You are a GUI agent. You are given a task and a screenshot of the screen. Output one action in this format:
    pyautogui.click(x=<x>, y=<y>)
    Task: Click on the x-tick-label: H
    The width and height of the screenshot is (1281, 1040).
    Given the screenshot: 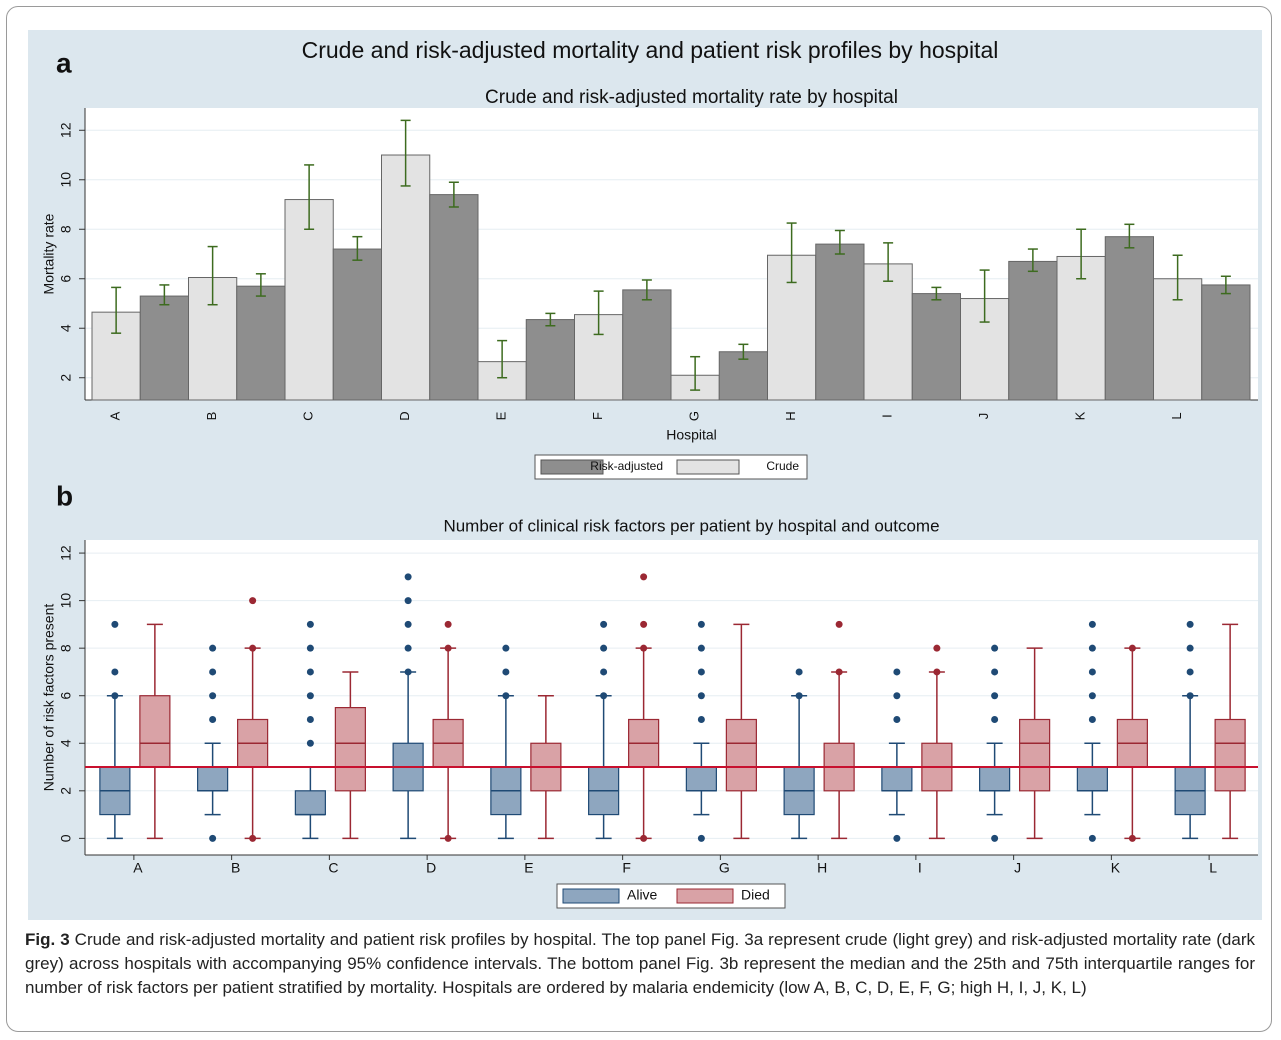 What is the action you would take?
    pyautogui.click(x=790, y=415)
    